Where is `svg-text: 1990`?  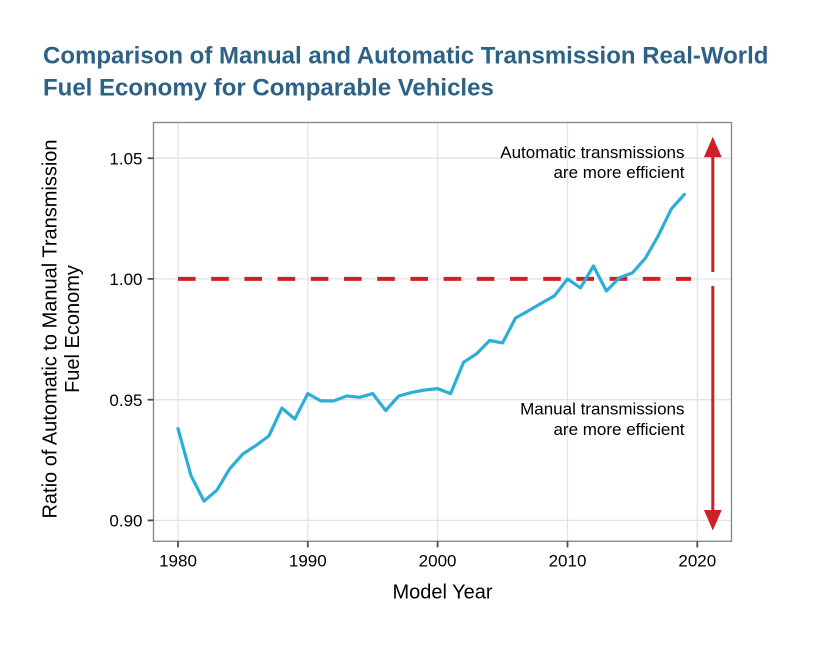 svg-text: 1990 is located at coordinates (308, 561).